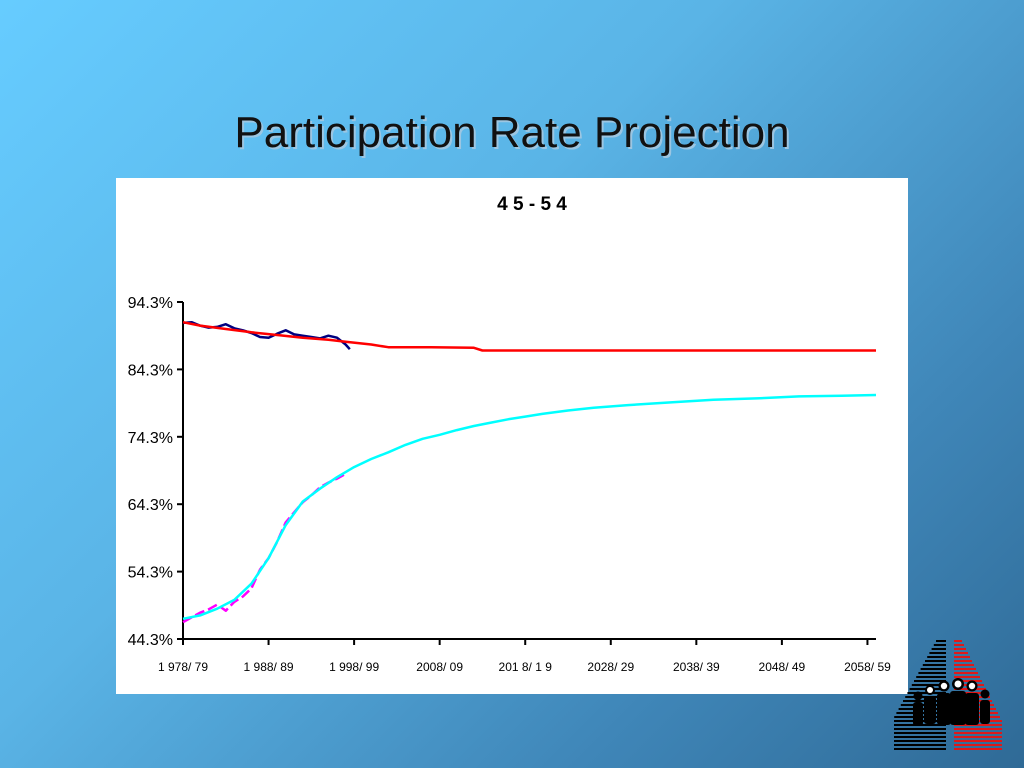  Describe the element at coordinates (150, 505) in the screenshot. I see `y-tick-label: 64.3%` at that location.